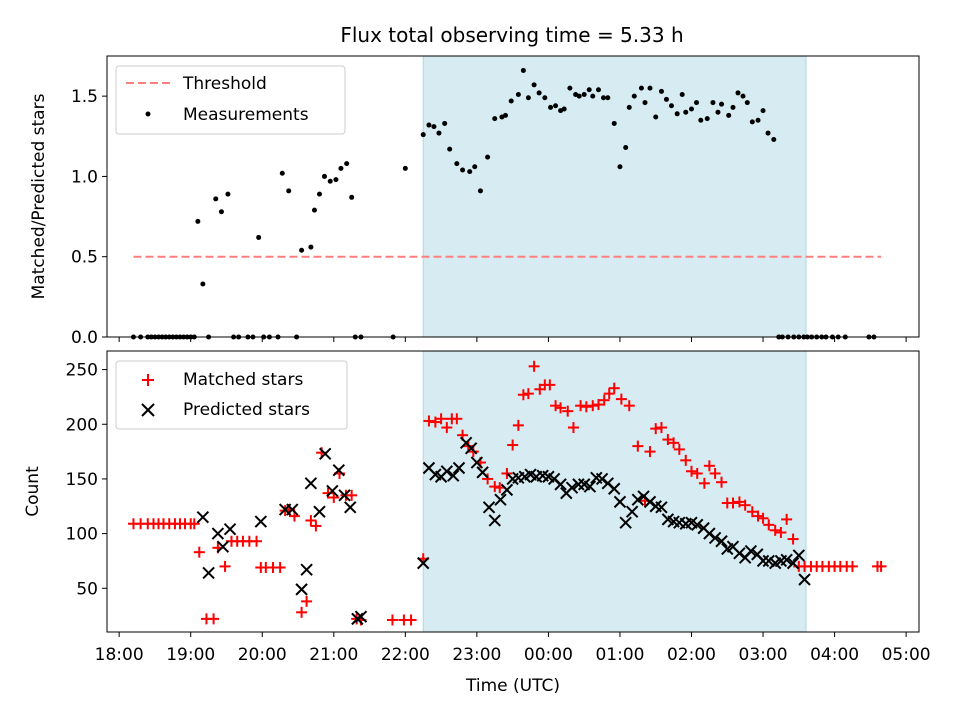  What do you see at coordinates (512, 339) in the screenshot?
I see `ratio-x-ticks` at bounding box center [512, 339].